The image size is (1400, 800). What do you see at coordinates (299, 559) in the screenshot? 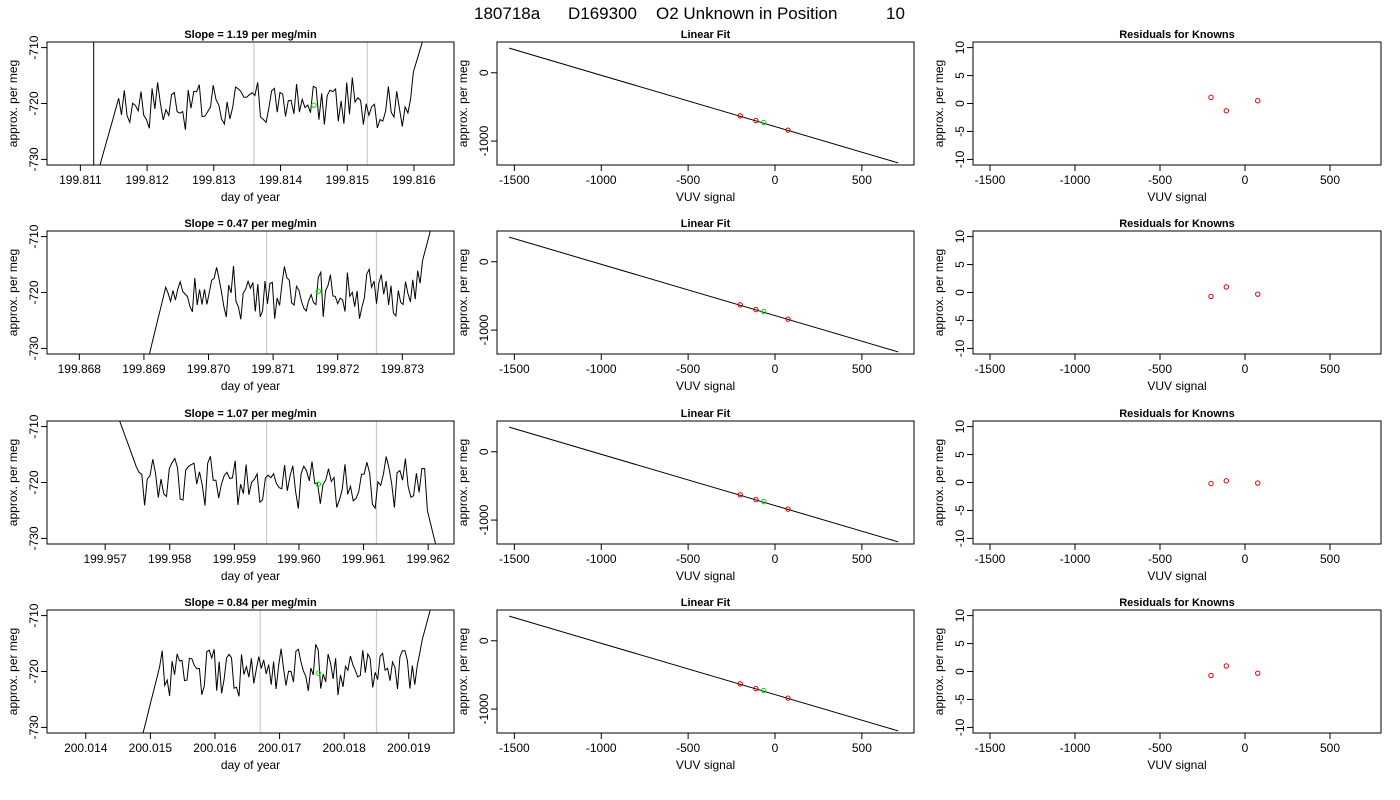
I see `x-tick-label: 199.960` at bounding box center [299, 559].